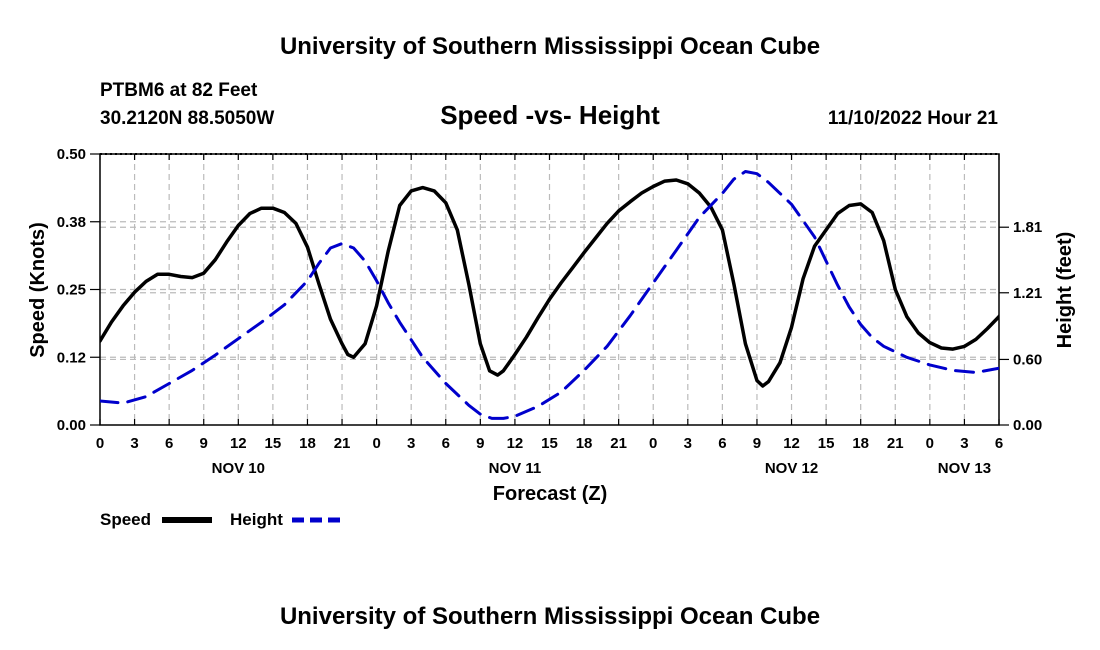 This screenshot has width=1100, height=650. What do you see at coordinates (221, 519) in the screenshot?
I see `legend: Speed Height` at bounding box center [221, 519].